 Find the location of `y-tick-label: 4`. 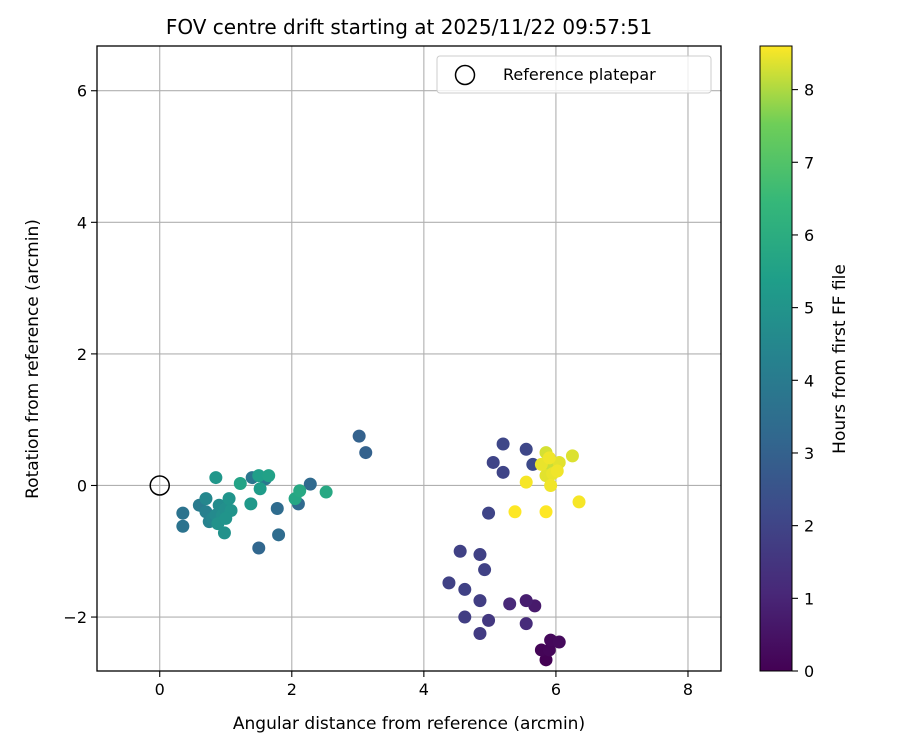

y-tick-label: 4 is located at coordinates (82, 222).